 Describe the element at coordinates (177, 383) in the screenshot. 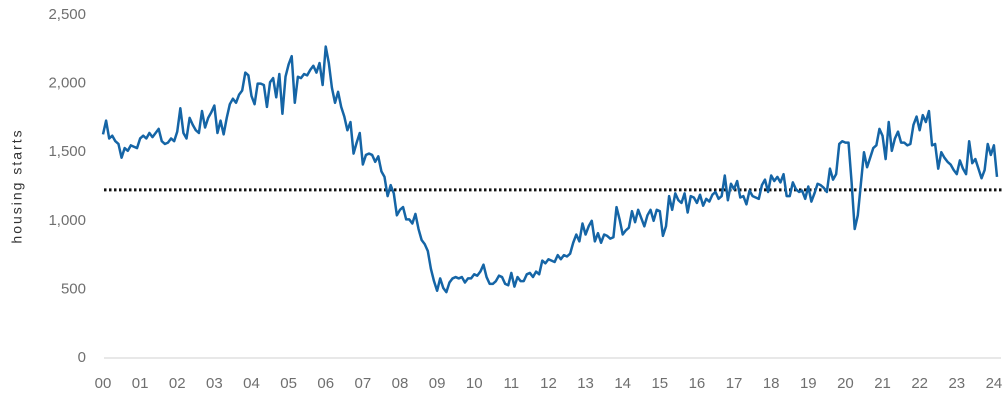

I see `x-tick-label: 02` at that location.